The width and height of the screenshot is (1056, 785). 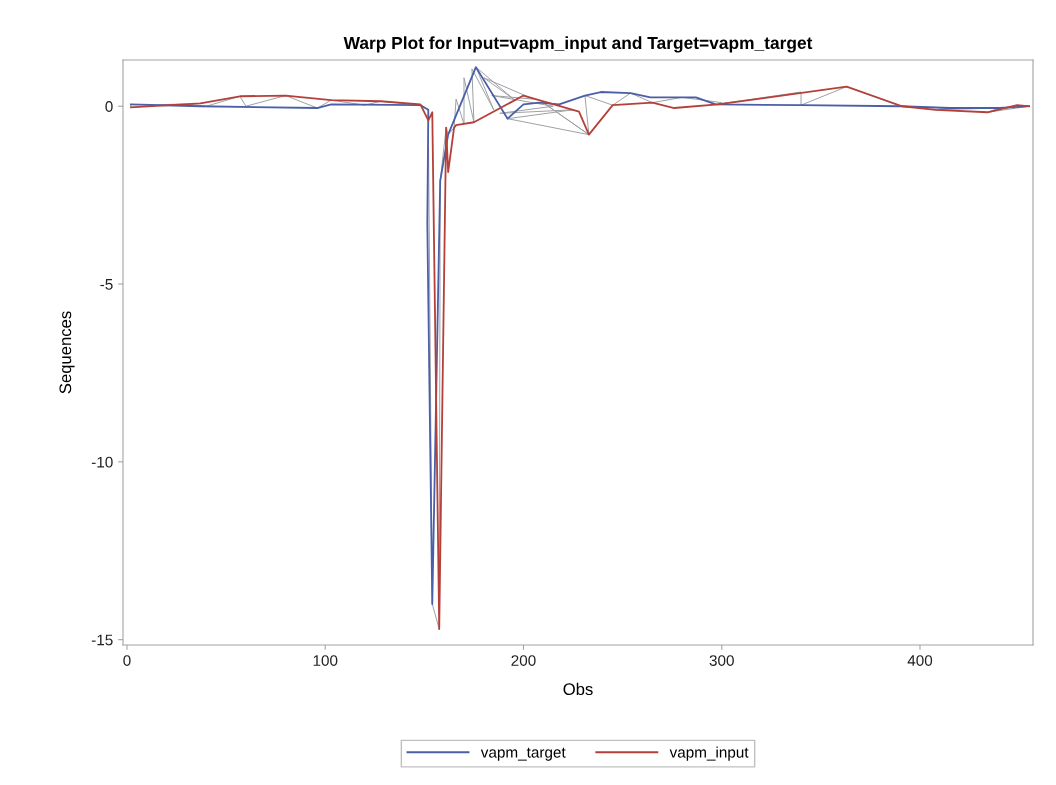 I want to click on y-tick-label: 0, so click(x=109, y=106).